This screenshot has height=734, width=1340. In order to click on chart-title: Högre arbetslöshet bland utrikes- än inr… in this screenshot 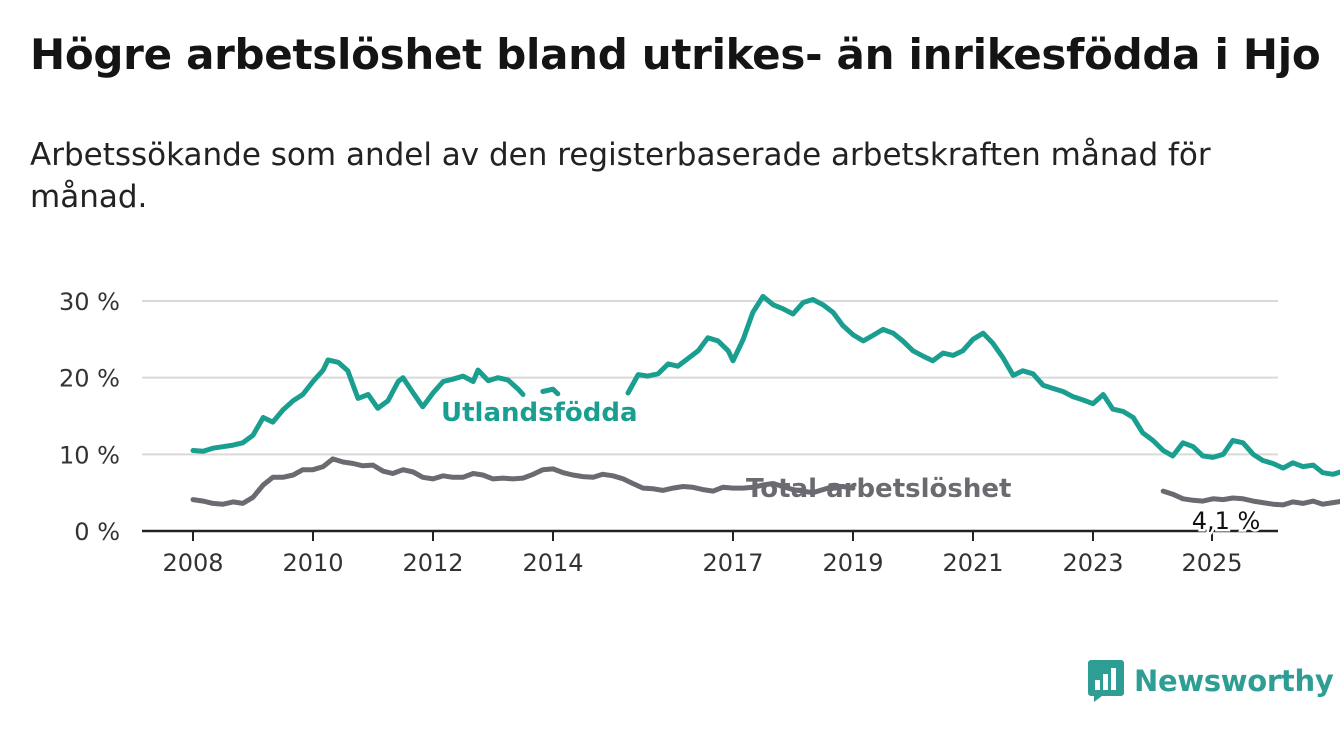, I will do `click(675, 54)`.